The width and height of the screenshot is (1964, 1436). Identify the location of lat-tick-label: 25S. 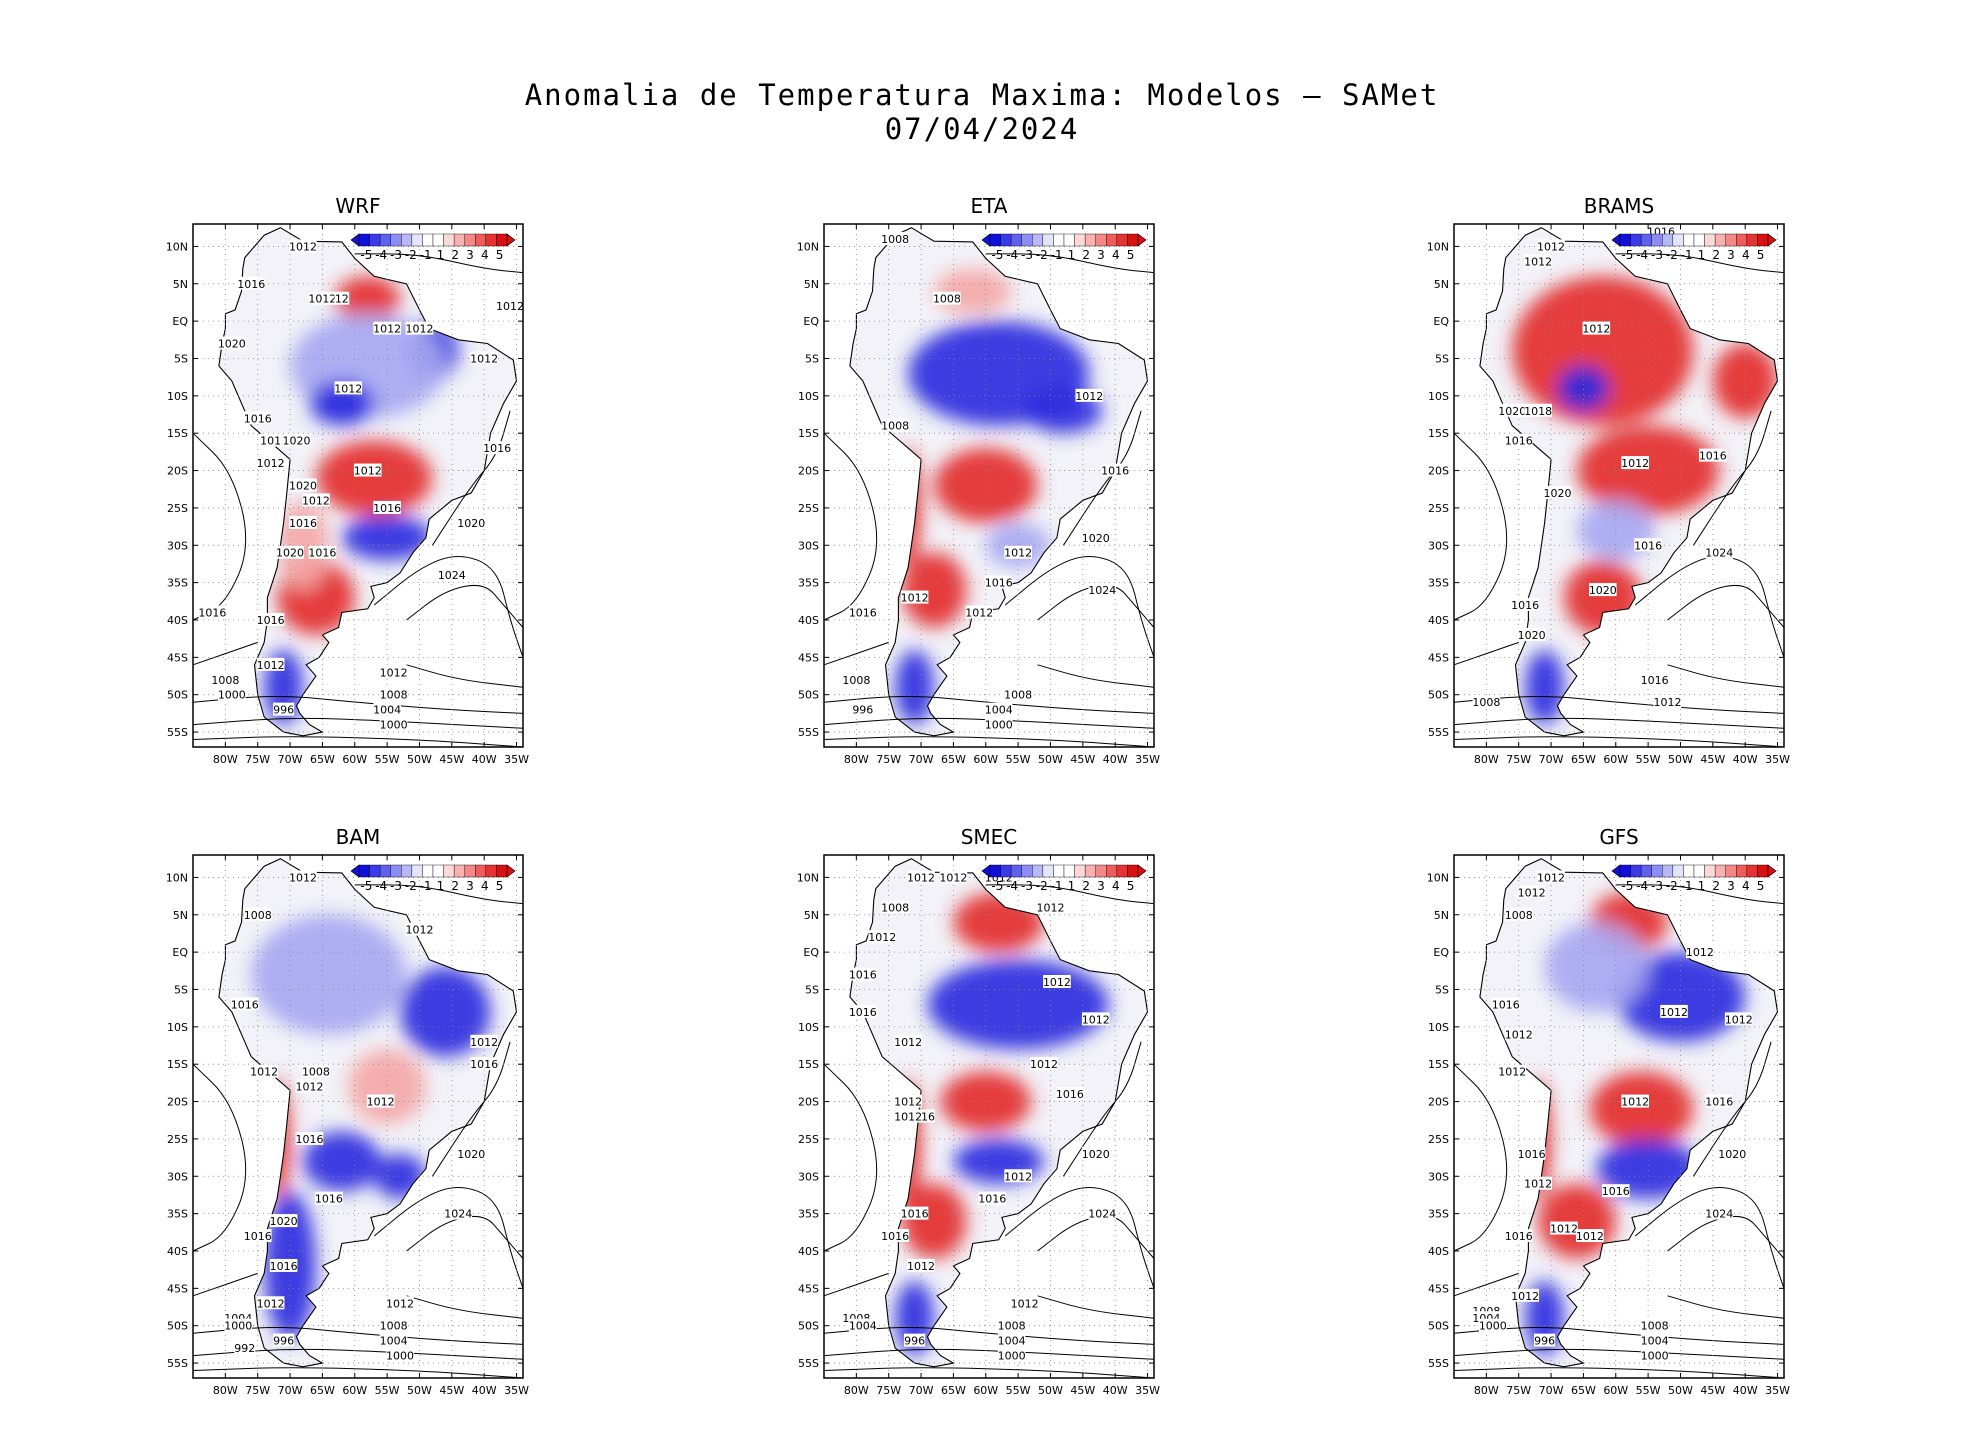
(1438, 1139).